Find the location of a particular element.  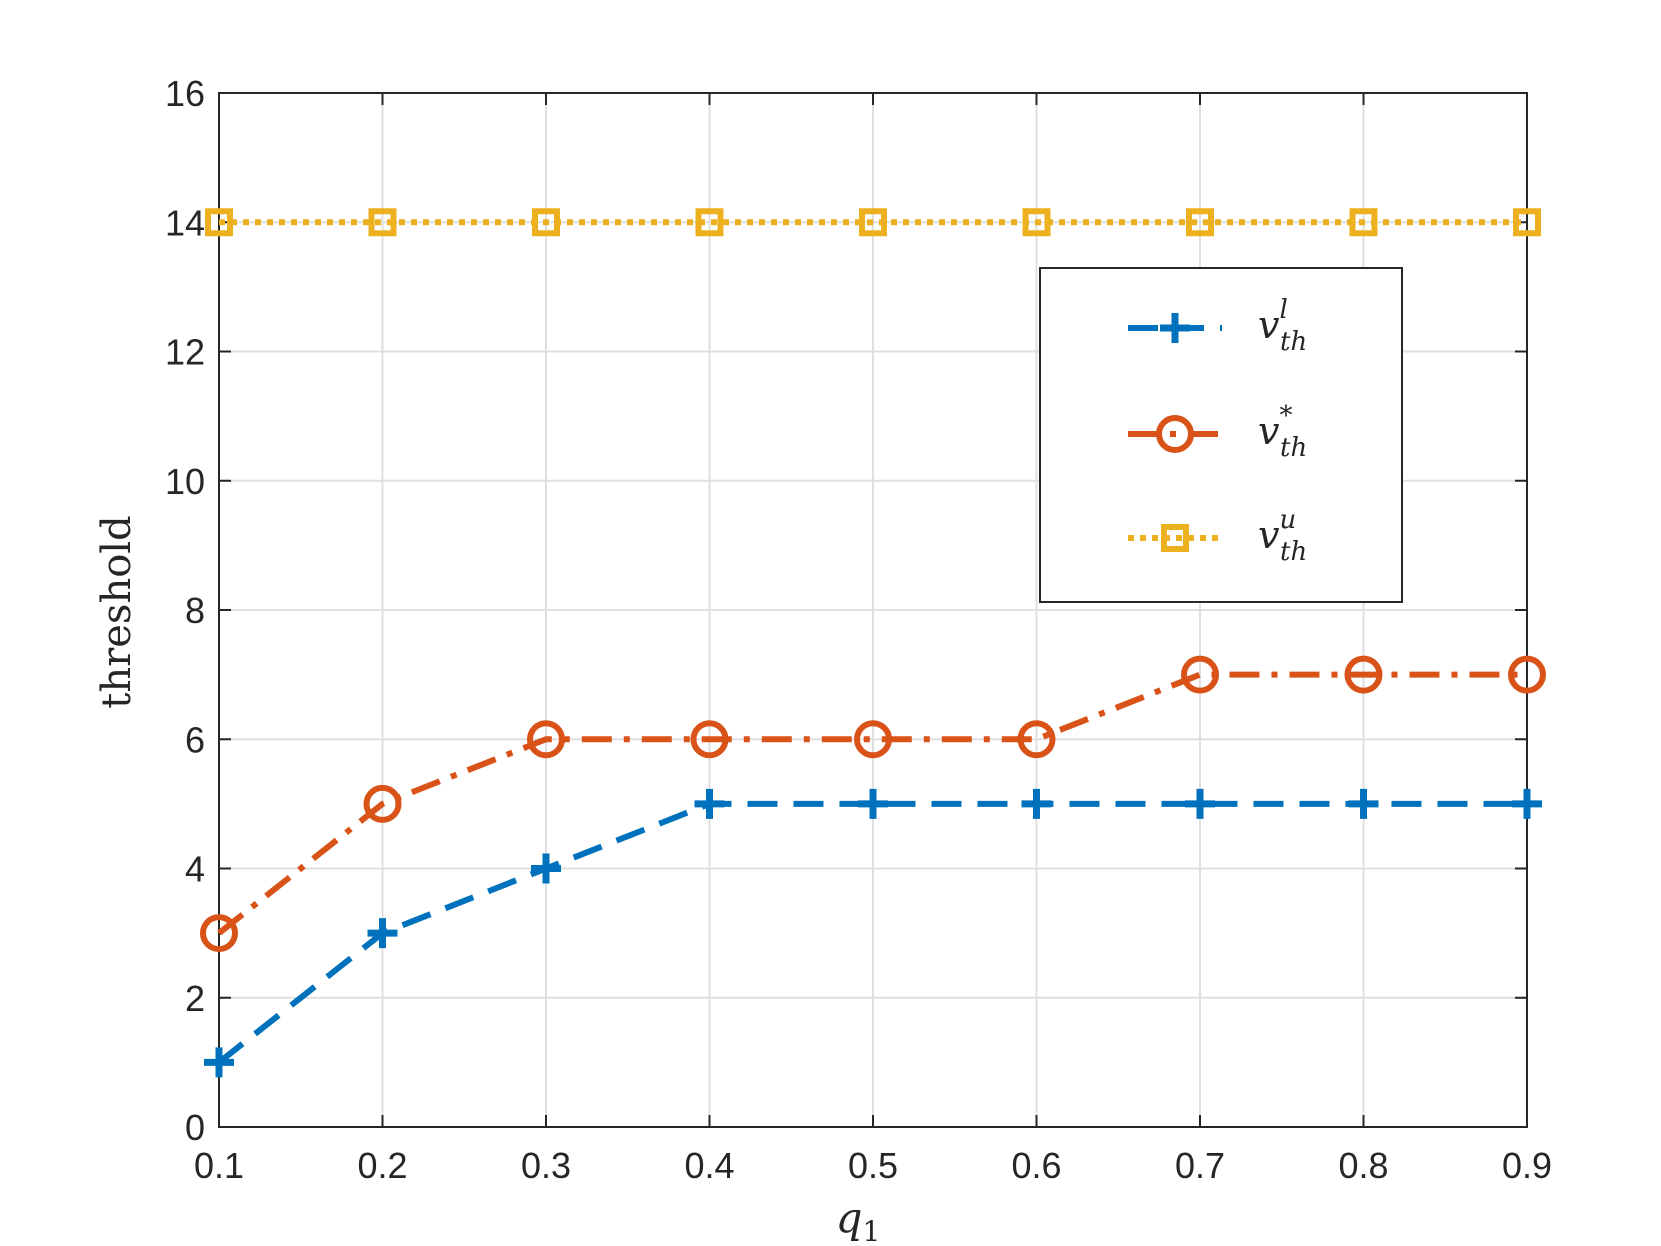

x-tick-label: 0.1 is located at coordinates (219, 1165).